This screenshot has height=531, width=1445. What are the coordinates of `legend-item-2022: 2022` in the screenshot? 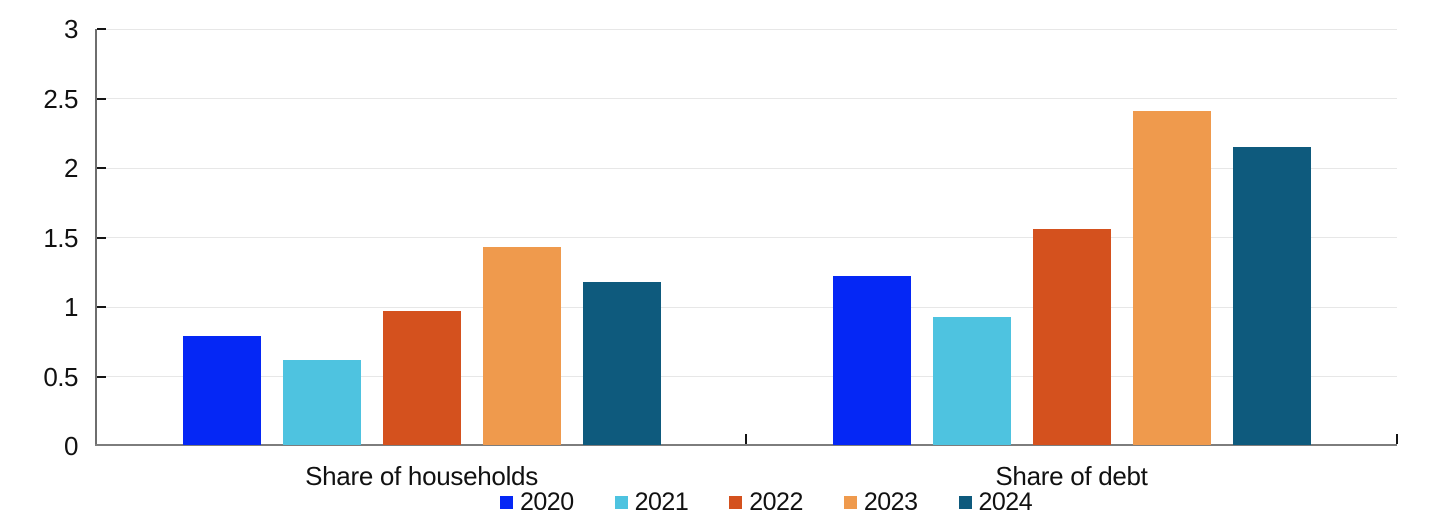 It's located at (766, 502).